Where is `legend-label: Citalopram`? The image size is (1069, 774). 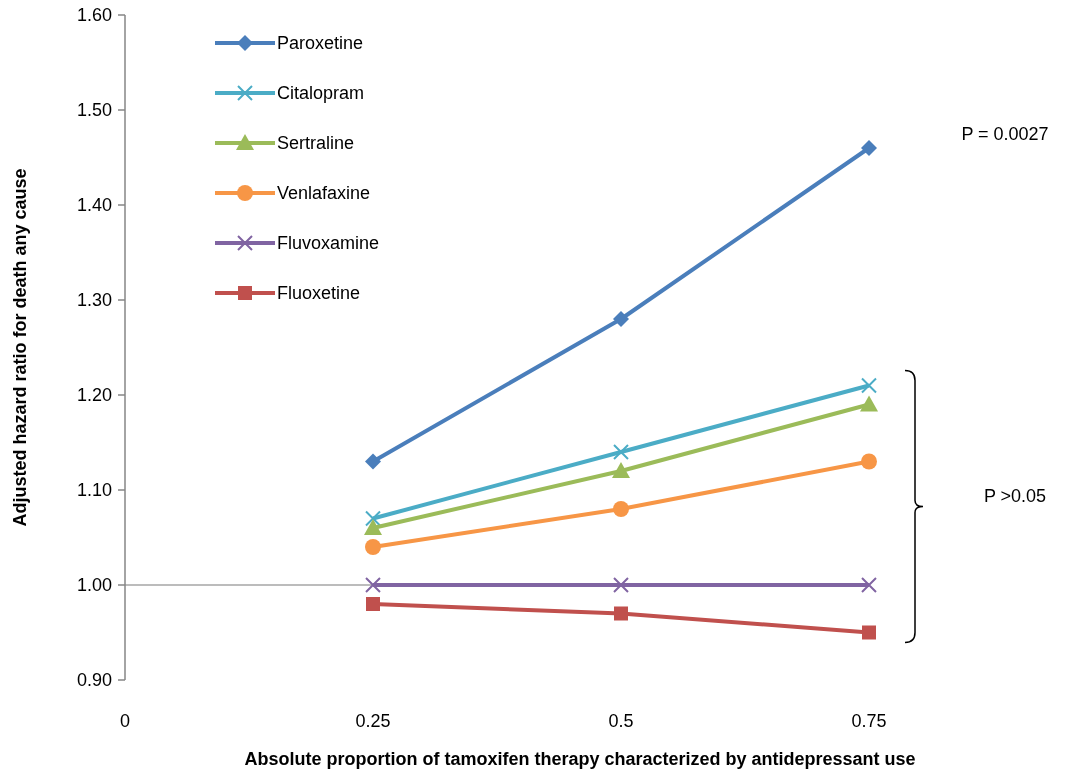
legend-label: Citalopram is located at coordinates (321, 93).